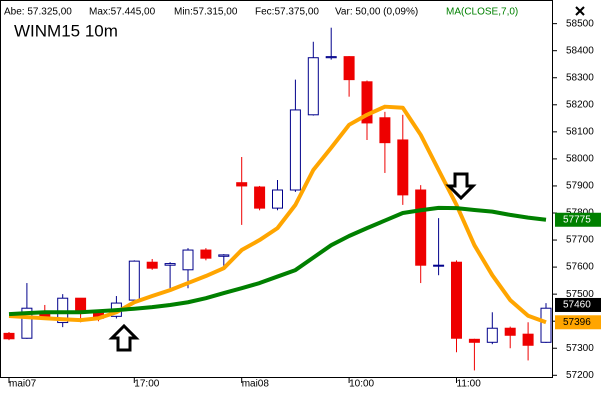 The height and width of the screenshot is (402, 603). What do you see at coordinates (122, 12) in the screenshot?
I see `info-max: Max:57.445,00` at bounding box center [122, 12].